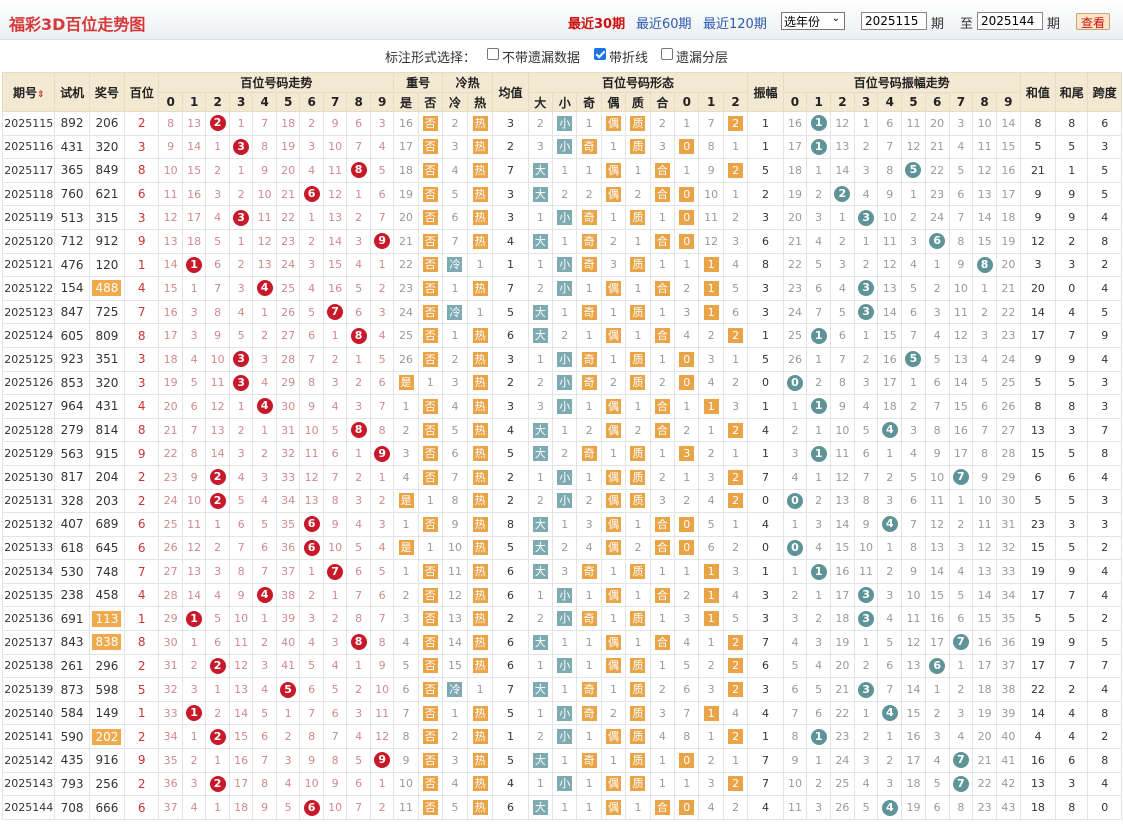  What do you see at coordinates (142, 288) in the screenshot?
I see `hundreds-cell: 4` at bounding box center [142, 288].